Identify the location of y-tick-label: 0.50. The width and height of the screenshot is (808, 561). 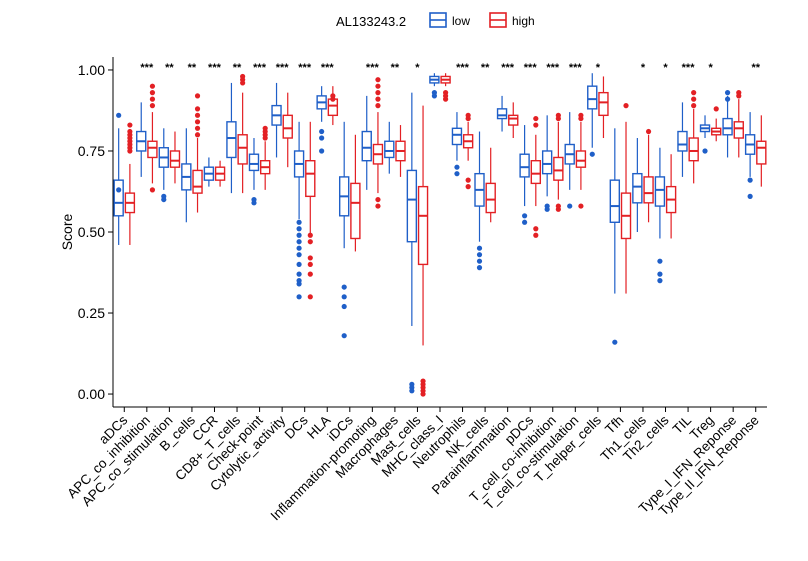
(91, 232).